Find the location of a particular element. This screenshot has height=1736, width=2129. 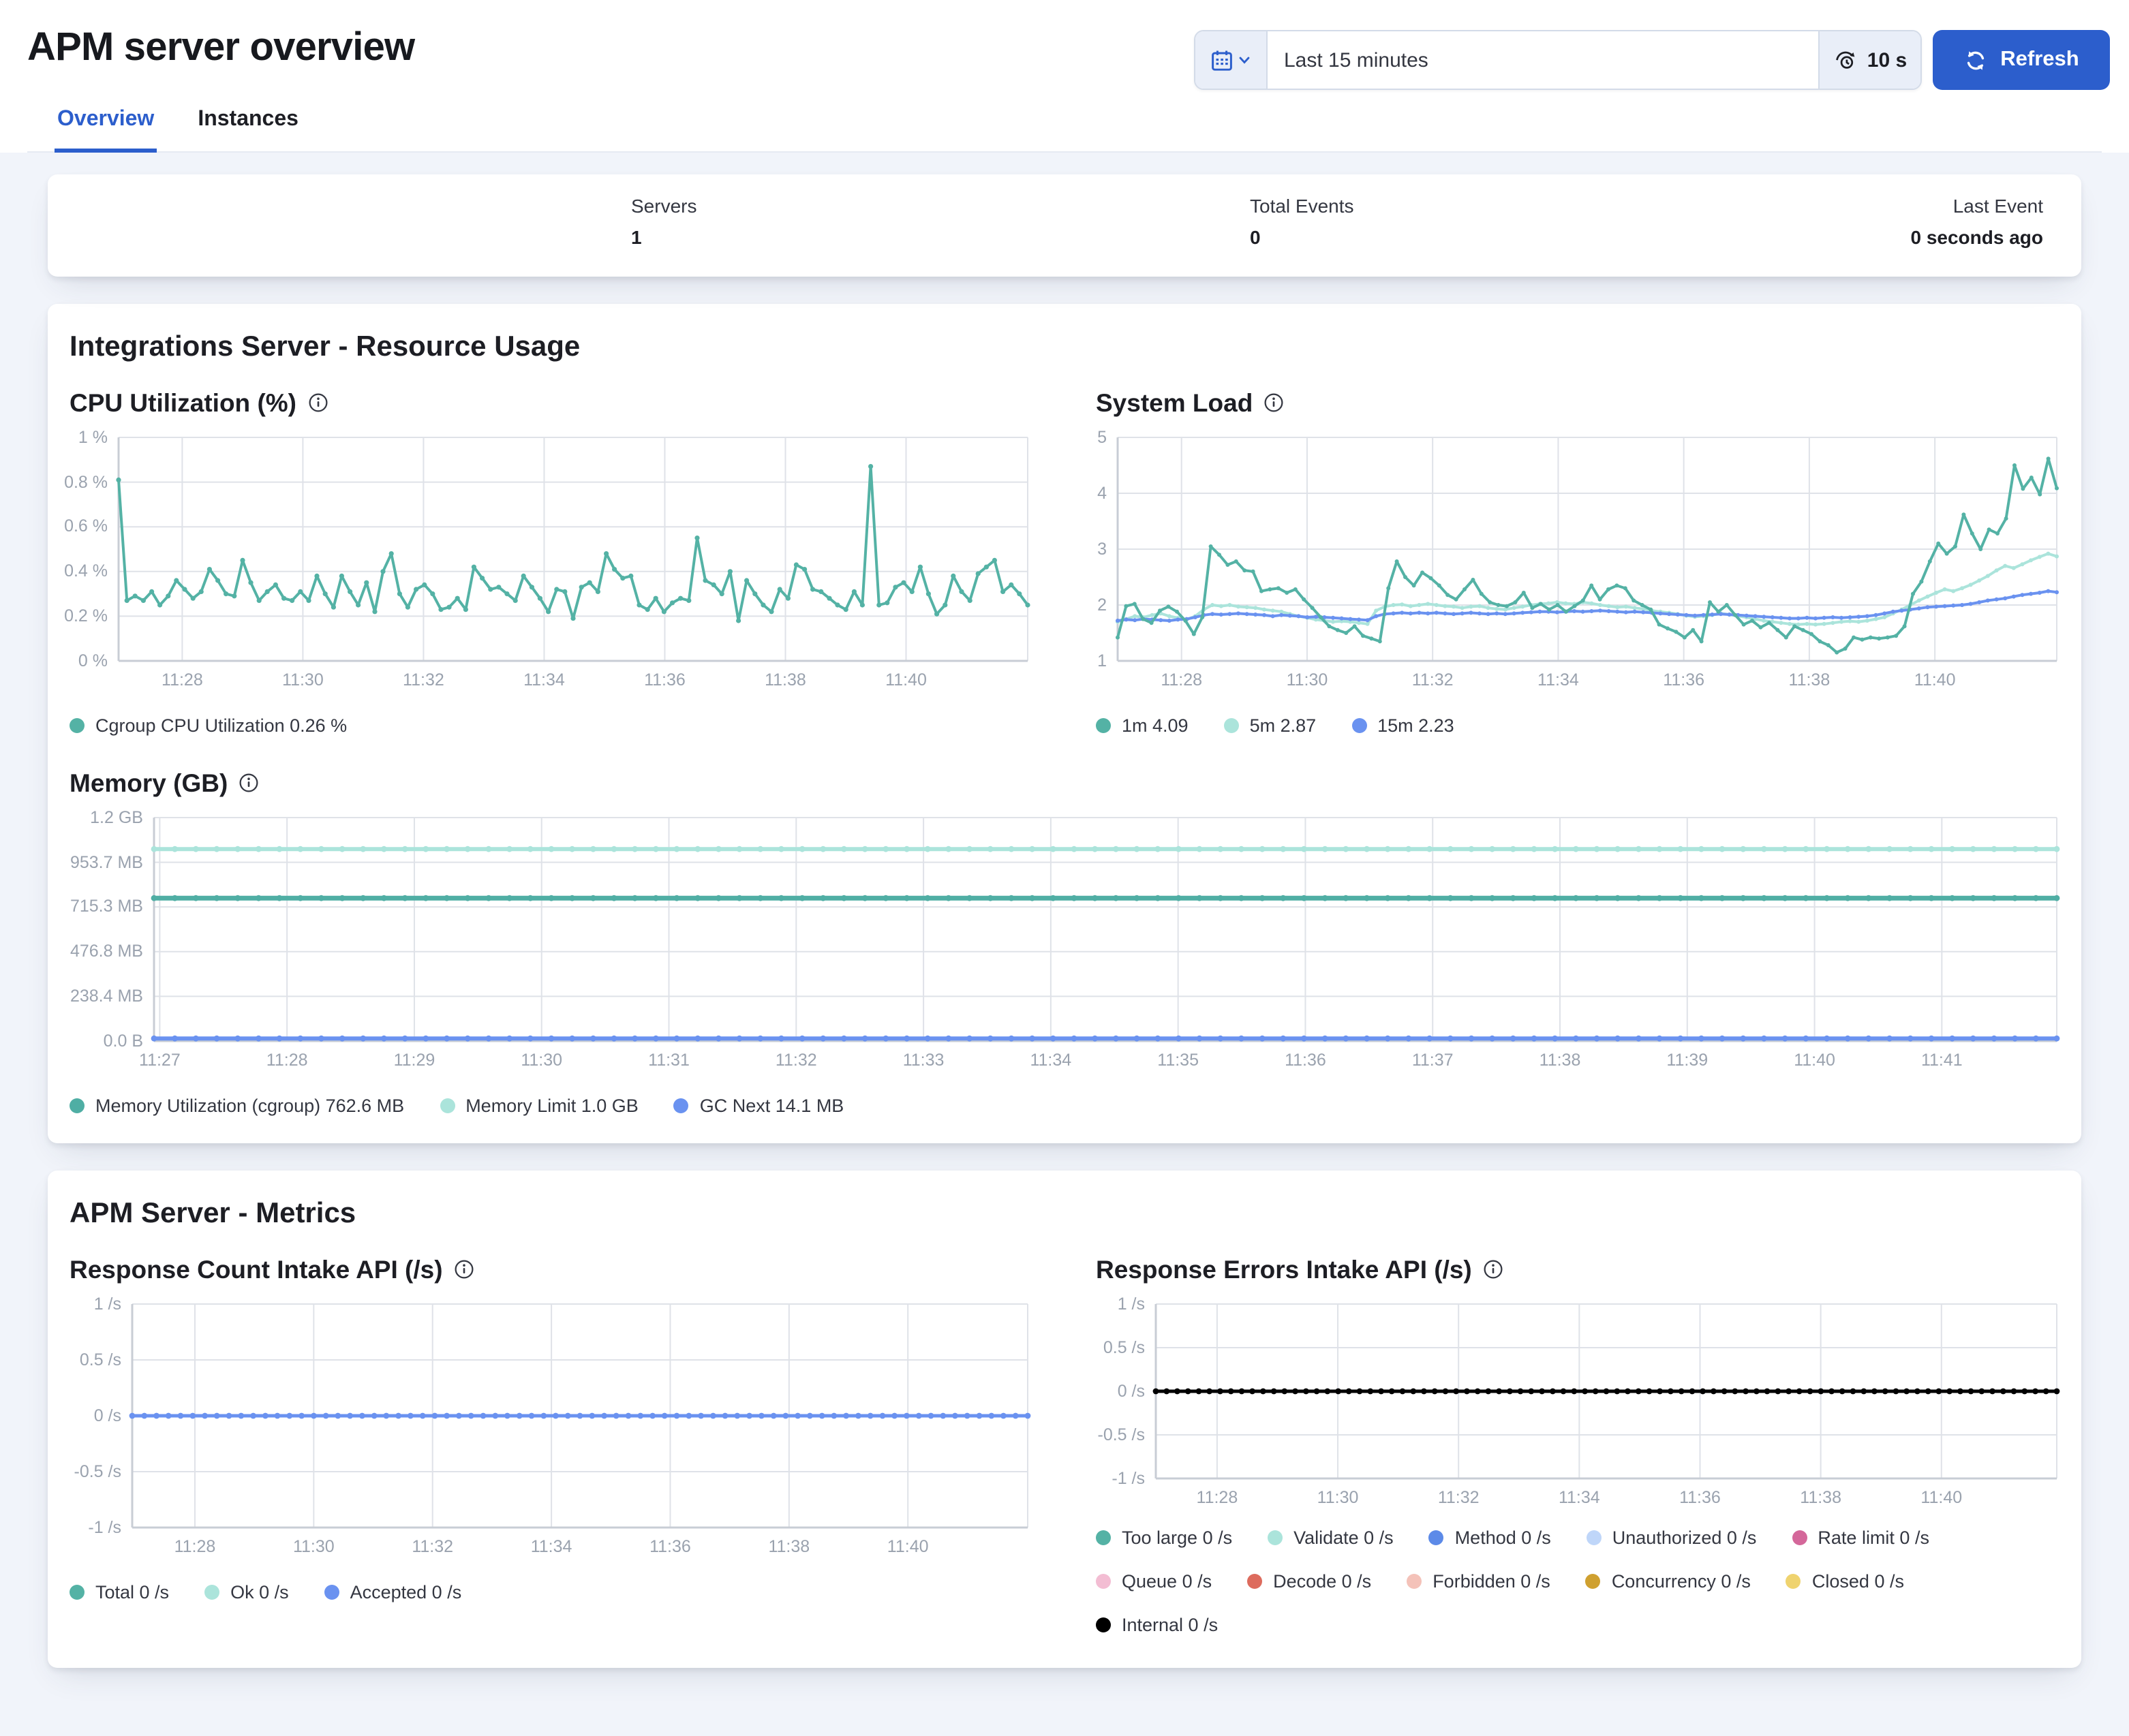

legend-item: Forbidden 0 /s is located at coordinates (1478, 1581).